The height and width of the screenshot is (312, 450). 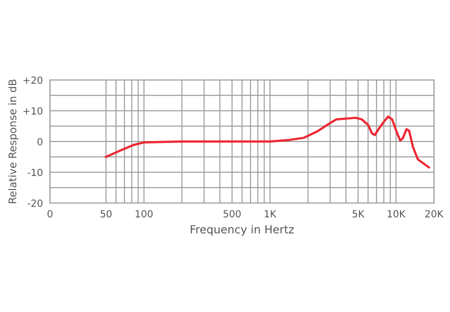 What do you see at coordinates (232, 214) in the screenshot?
I see `x-tick-label: 500` at bounding box center [232, 214].